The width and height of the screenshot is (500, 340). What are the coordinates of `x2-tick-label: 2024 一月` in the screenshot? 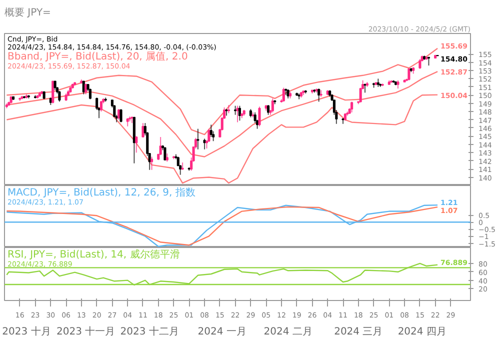 It's located at (222, 332).